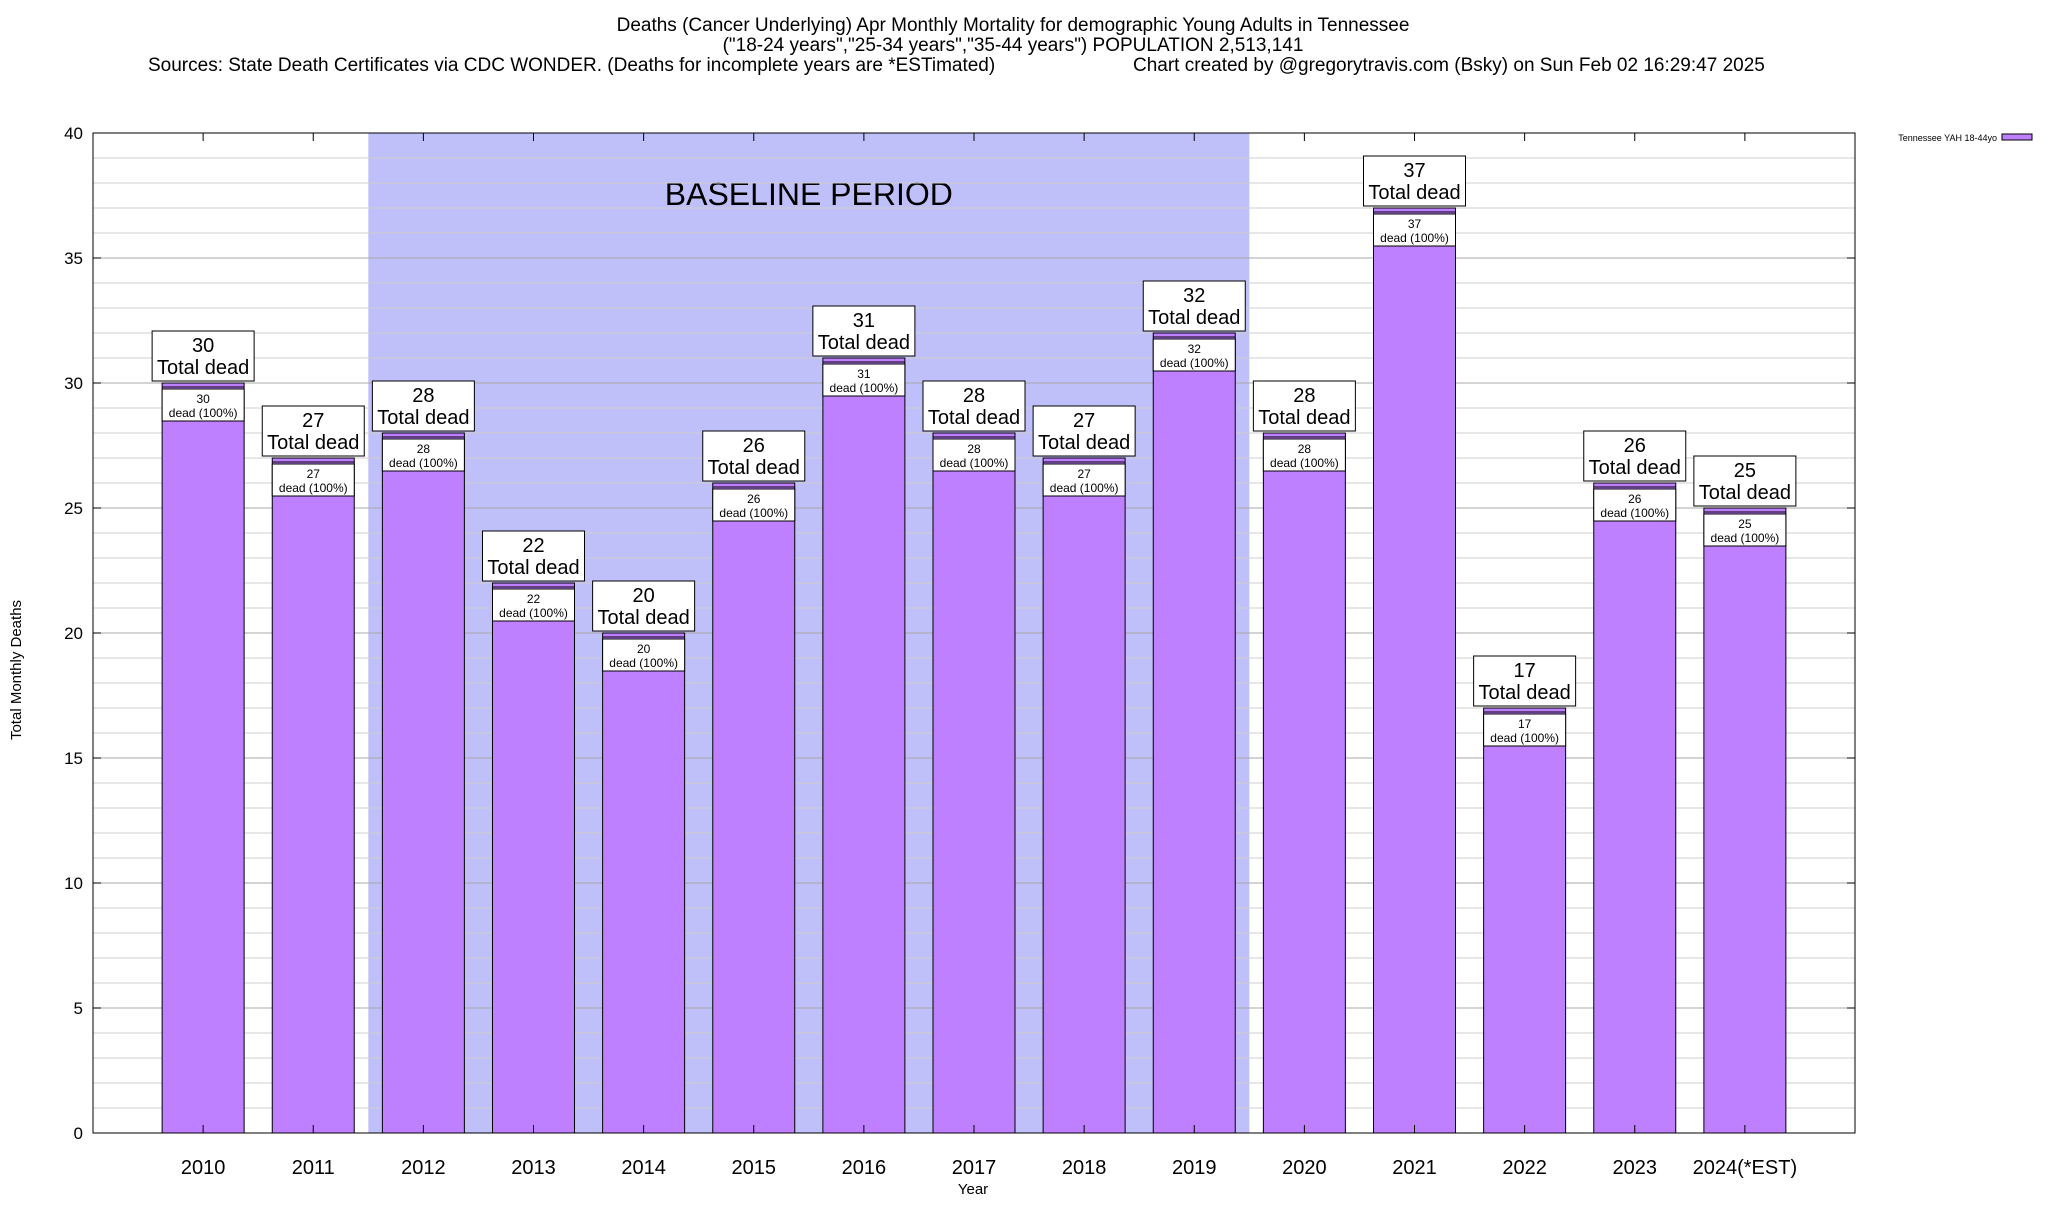  I want to click on x-tick-label: 2017, so click(974, 1168).